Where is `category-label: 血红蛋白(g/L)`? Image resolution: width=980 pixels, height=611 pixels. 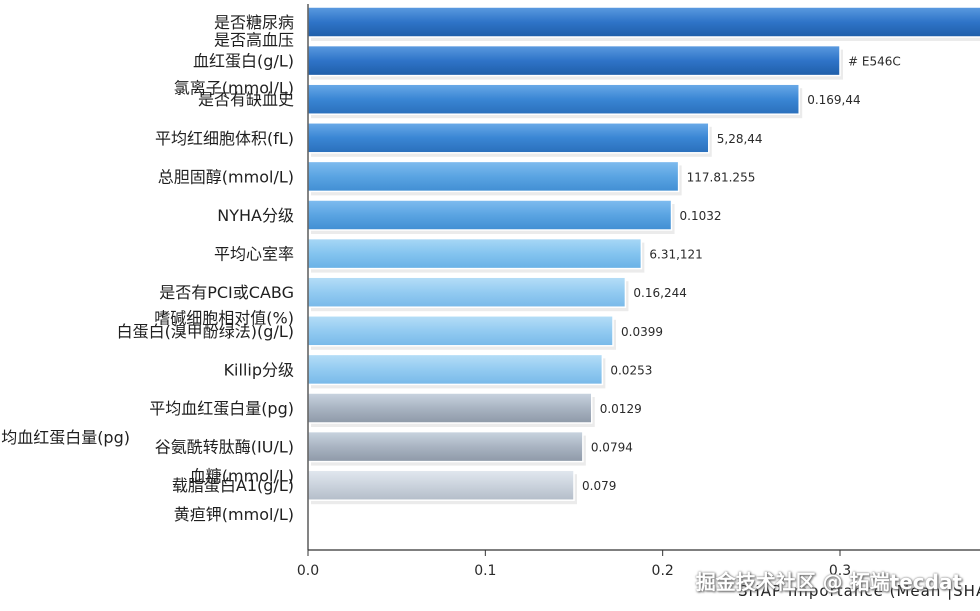 category-label: 血红蛋白(g/L) is located at coordinates (243, 61).